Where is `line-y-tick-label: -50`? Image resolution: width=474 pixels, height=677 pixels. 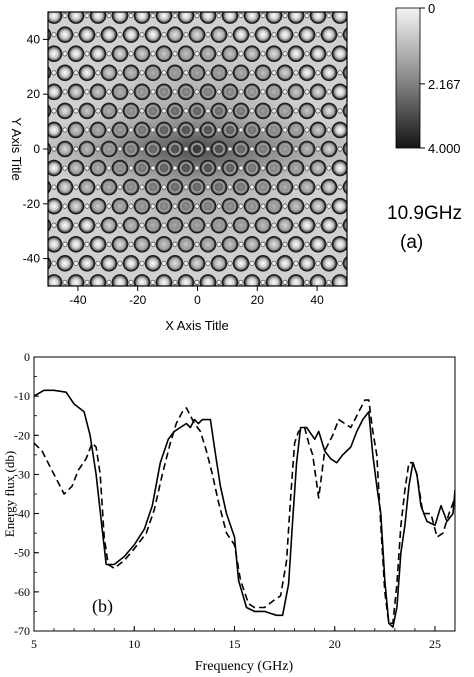 line-y-tick-label: -50 is located at coordinates (22, 553).